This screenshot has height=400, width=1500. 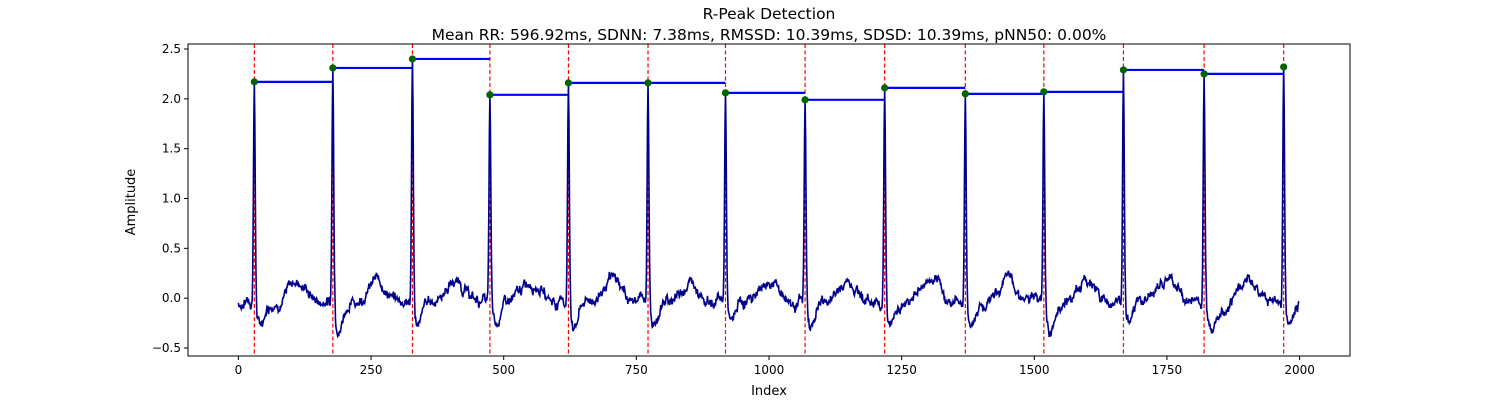 I want to click on y-tick-label: 0.5, so click(x=171, y=248).